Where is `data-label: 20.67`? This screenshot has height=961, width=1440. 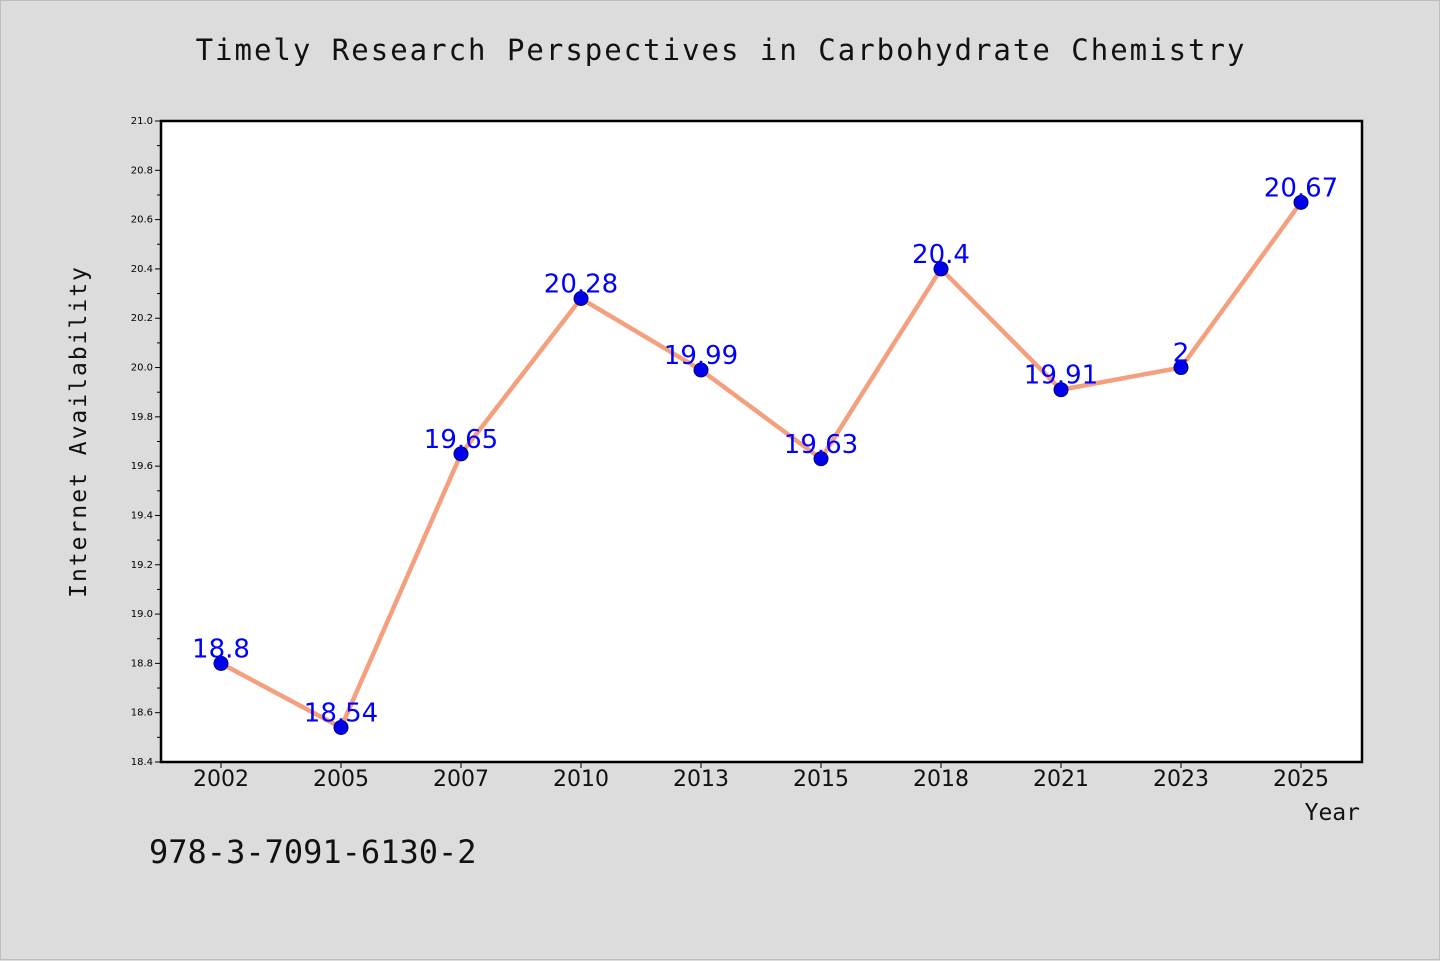
data-label: 20.67 is located at coordinates (1301, 188).